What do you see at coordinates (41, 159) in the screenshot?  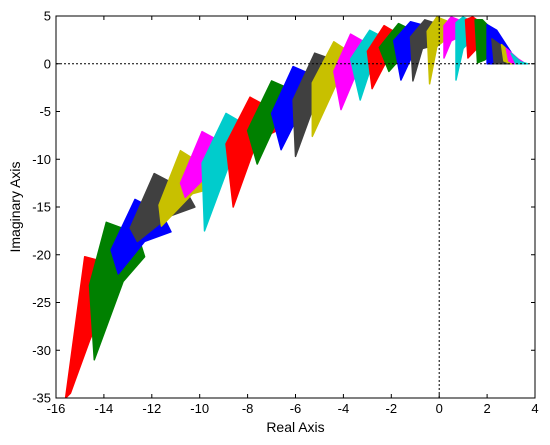 I see `y-tick-label: -10` at bounding box center [41, 159].